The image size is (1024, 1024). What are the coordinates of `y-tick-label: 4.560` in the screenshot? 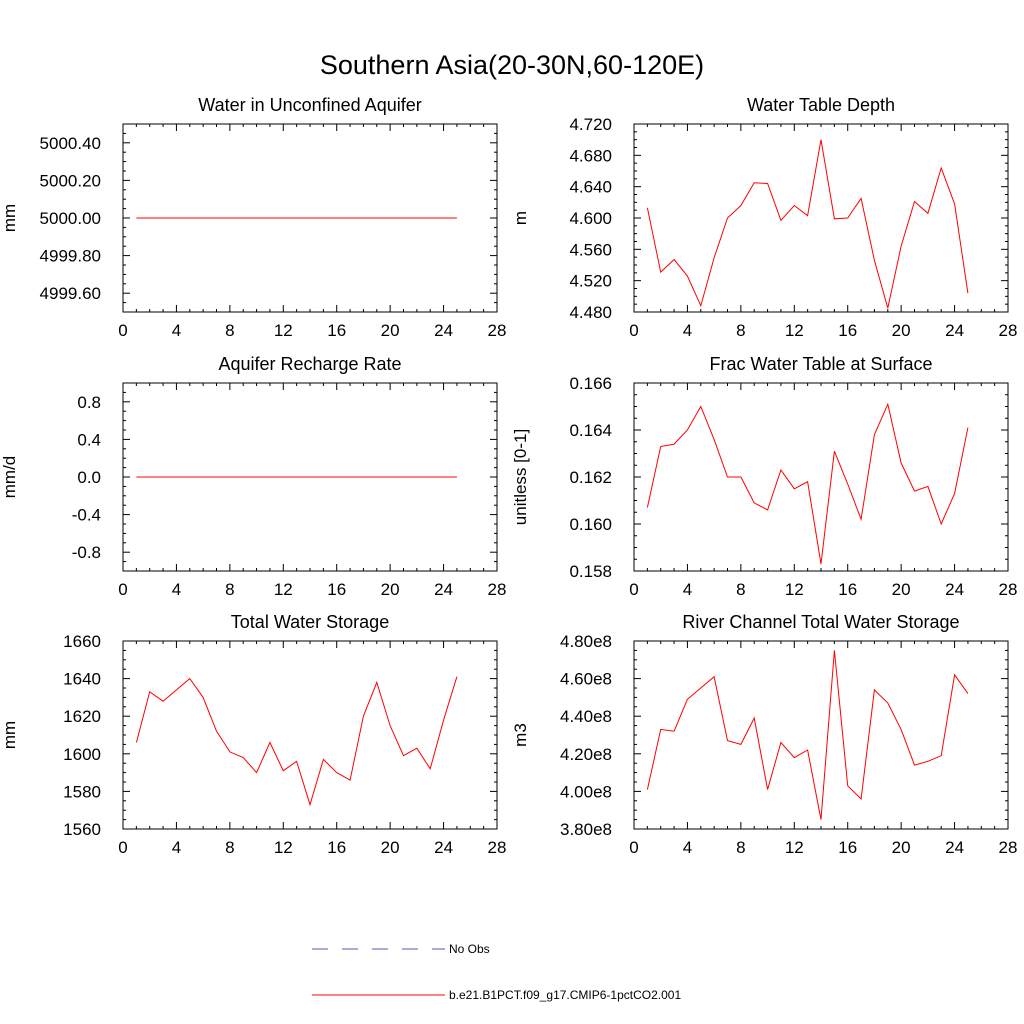 It's located at (590, 249).